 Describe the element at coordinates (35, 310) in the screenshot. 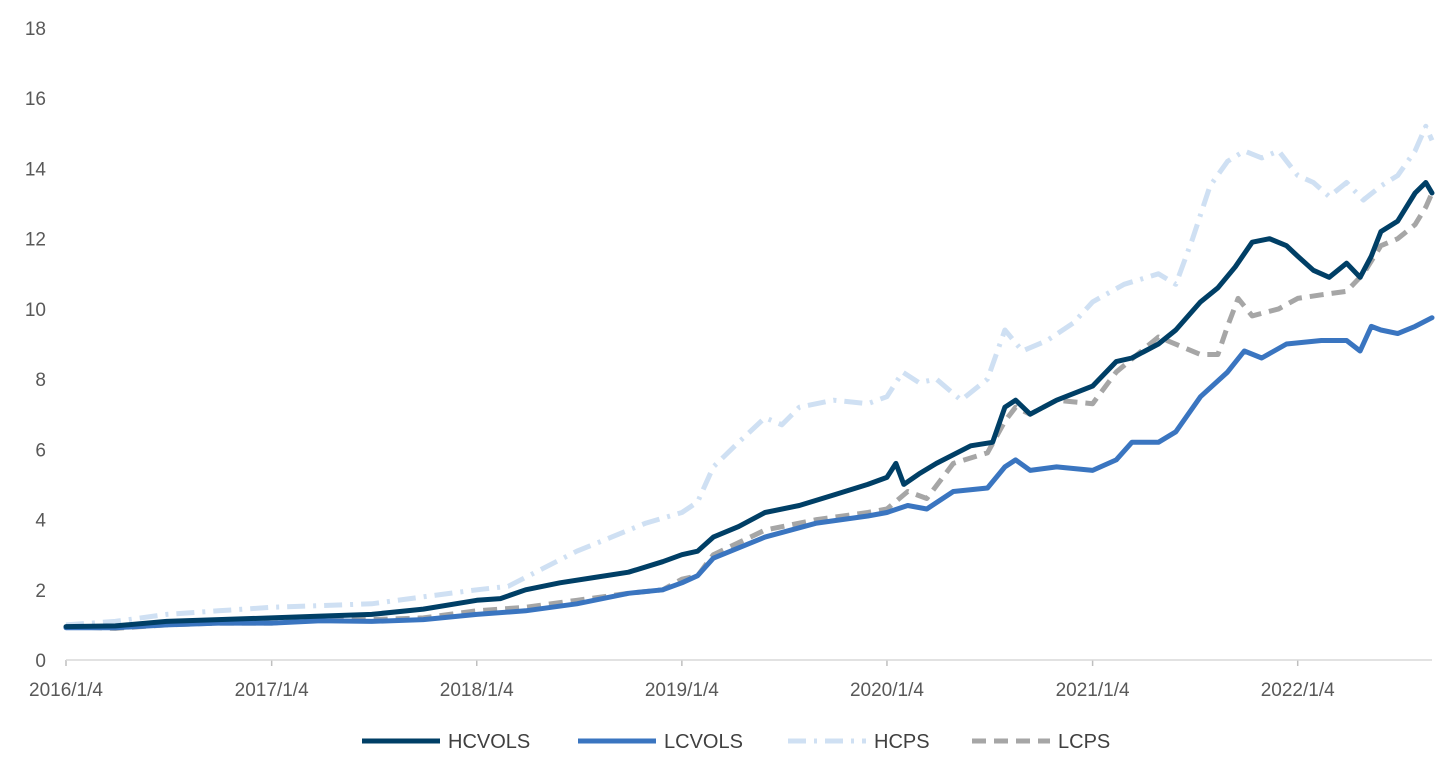

I see `y-tick-label: 10` at that location.